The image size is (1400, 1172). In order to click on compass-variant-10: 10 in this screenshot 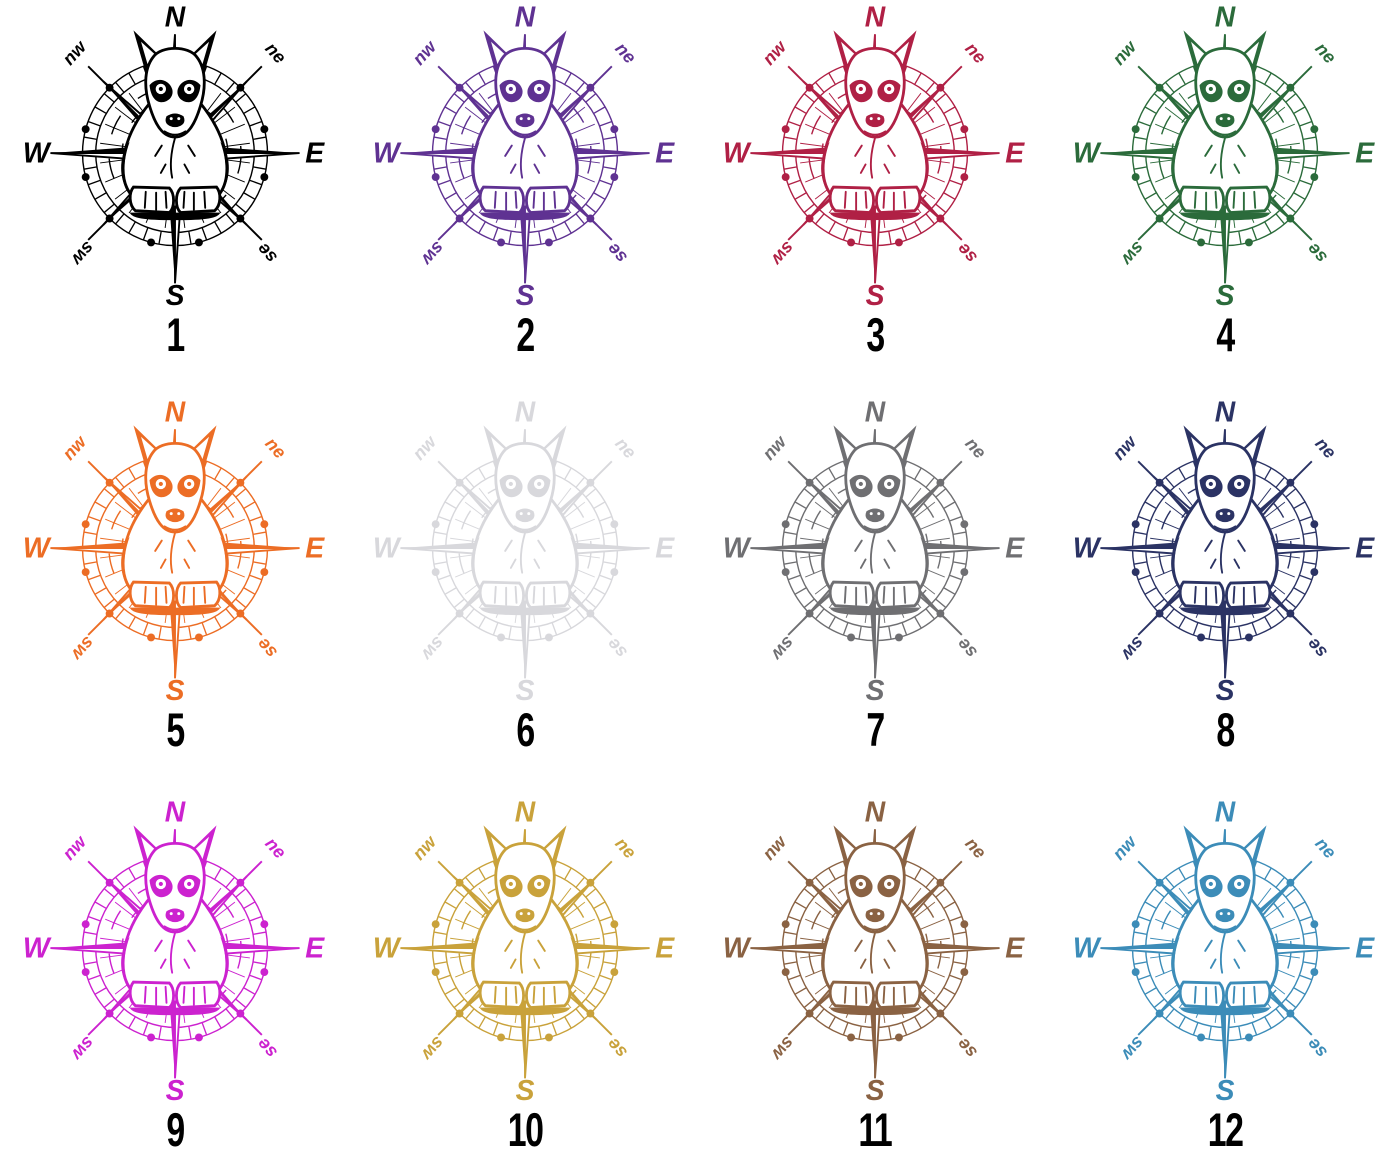, I will do `click(525, 983)`.